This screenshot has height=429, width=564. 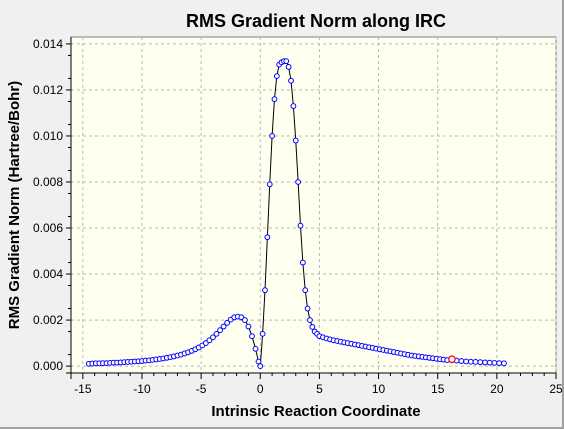 What do you see at coordinates (452, 359) in the screenshot?
I see `highlighted-point` at bounding box center [452, 359].